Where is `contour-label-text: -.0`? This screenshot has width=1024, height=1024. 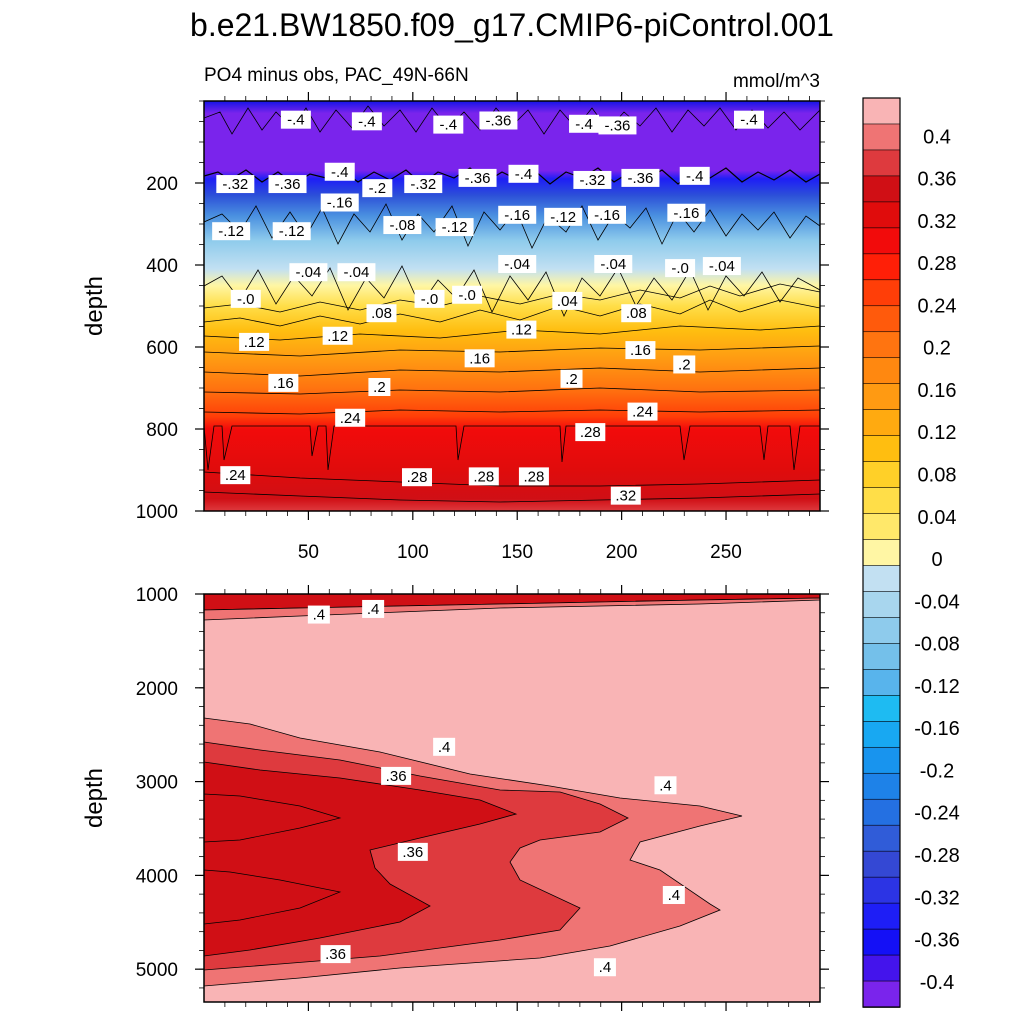
contour-label-text: -.0 is located at coordinates (467, 295).